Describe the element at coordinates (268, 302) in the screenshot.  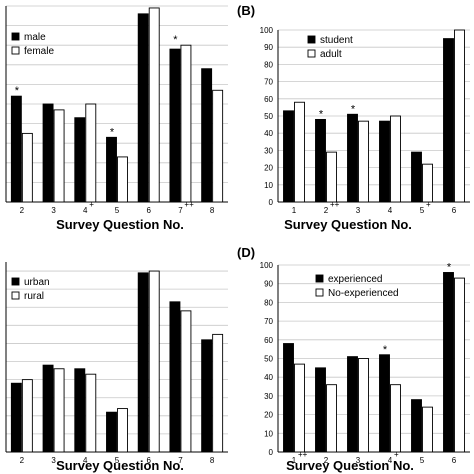
I see `y-tick-label: 80` at that location.